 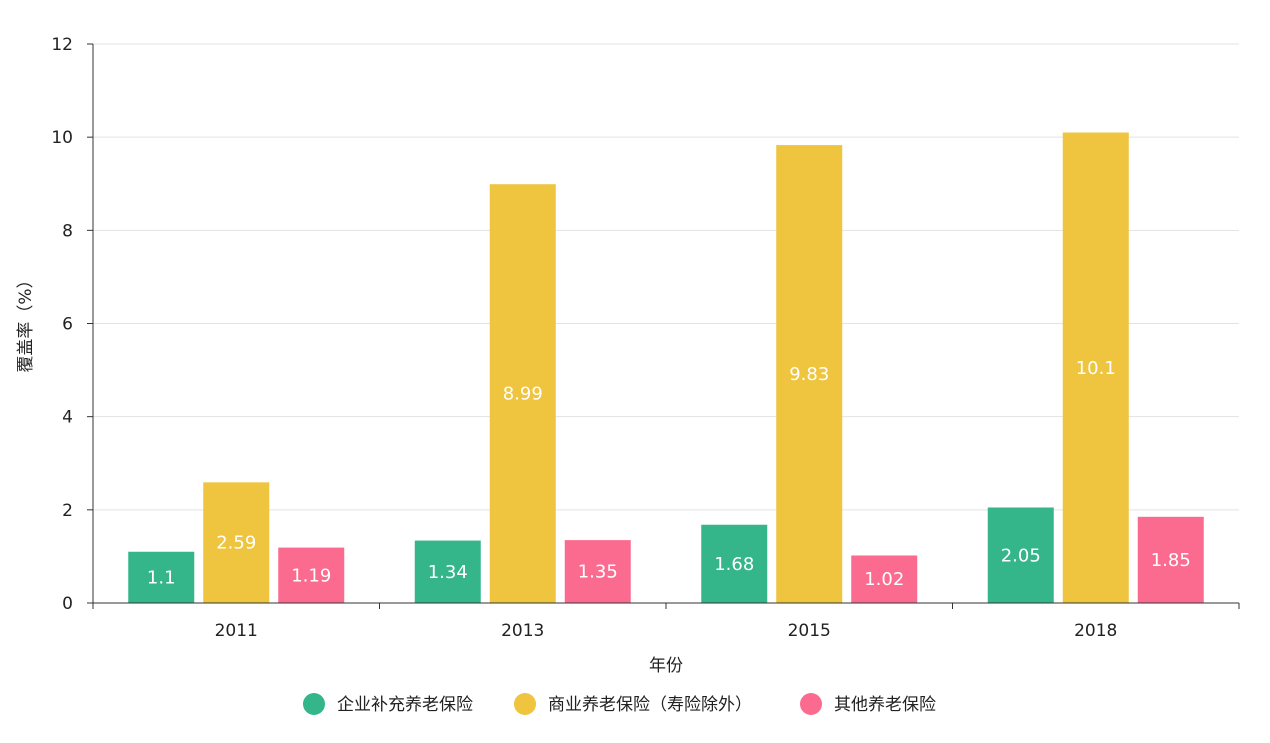 I want to click on bar-value-label: 1.35, so click(x=598, y=572).